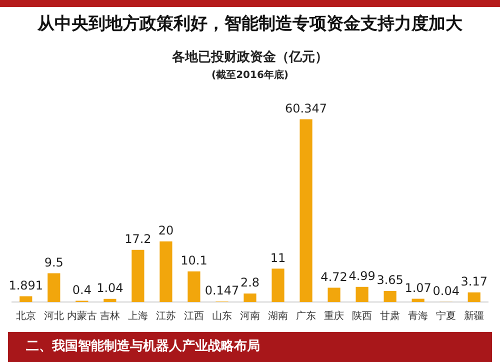 This screenshot has width=500, height=362. Describe the element at coordinates (138, 239) in the screenshot. I see `data-label: 17.2` at that location.